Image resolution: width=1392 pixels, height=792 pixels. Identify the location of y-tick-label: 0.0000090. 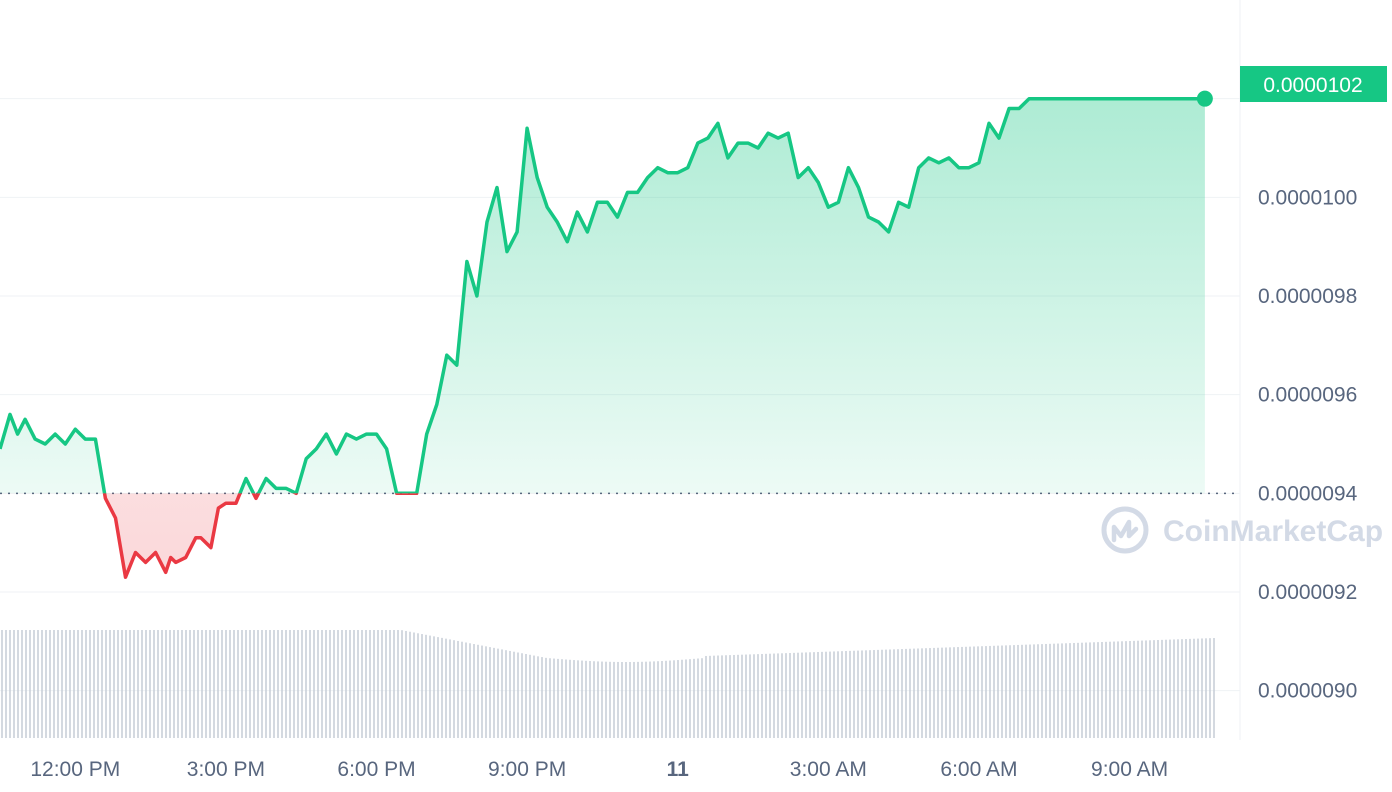
(1307, 691).